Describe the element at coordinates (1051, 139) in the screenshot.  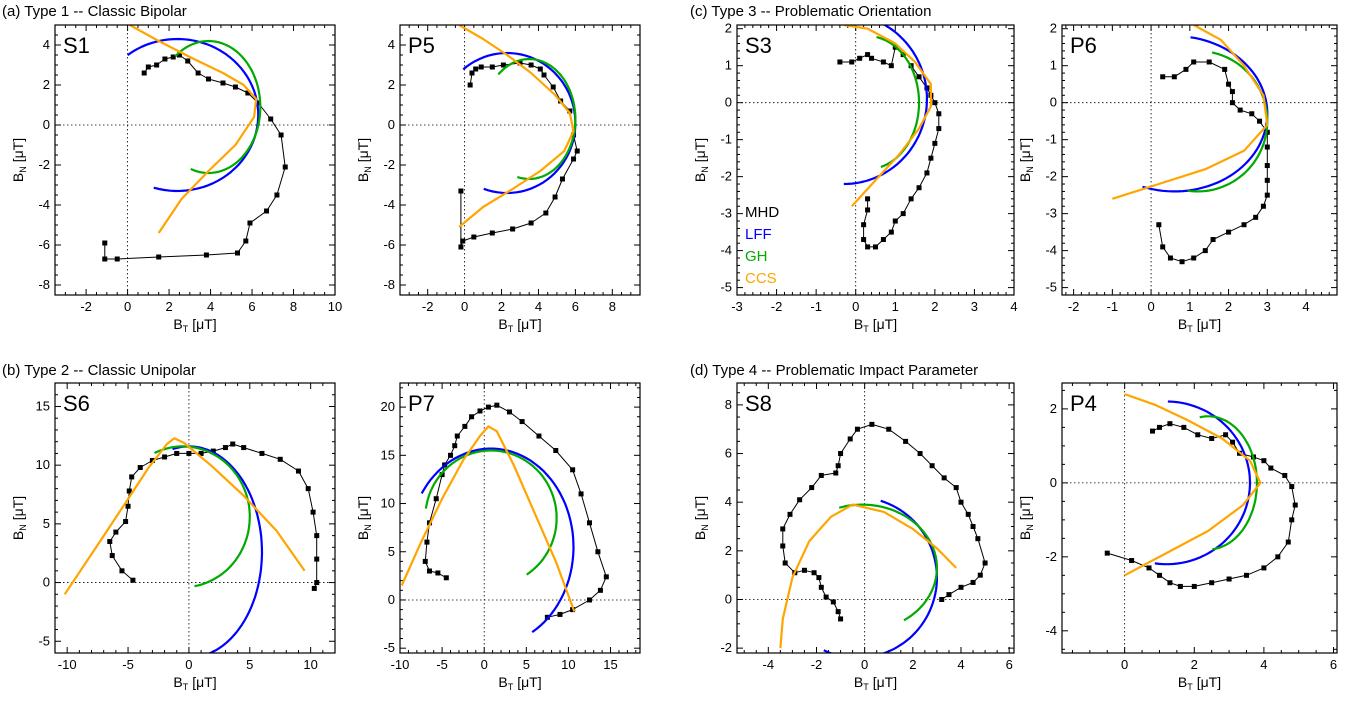
I see `y-tick-label: -1` at that location.